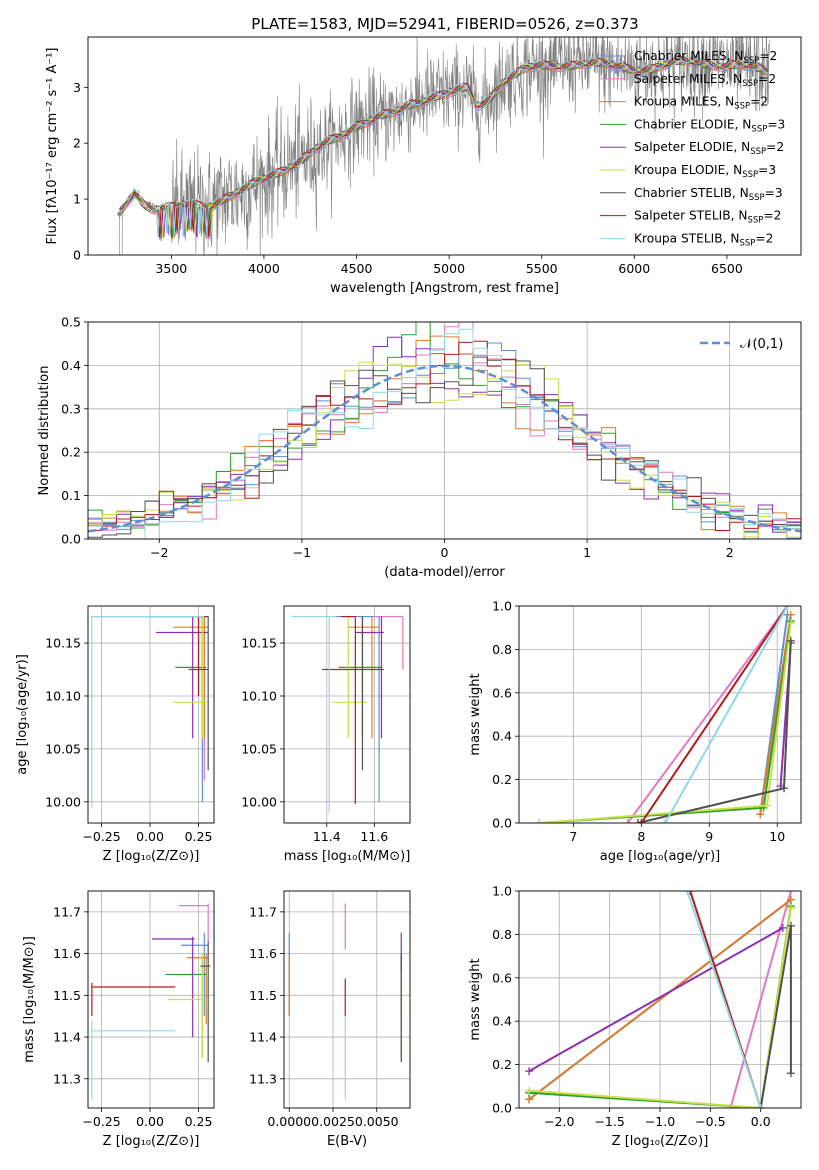 This screenshot has width=819, height=1170. I want to click on legend-label: Kroupa ELODIE, NSSP=3, so click(705, 171).